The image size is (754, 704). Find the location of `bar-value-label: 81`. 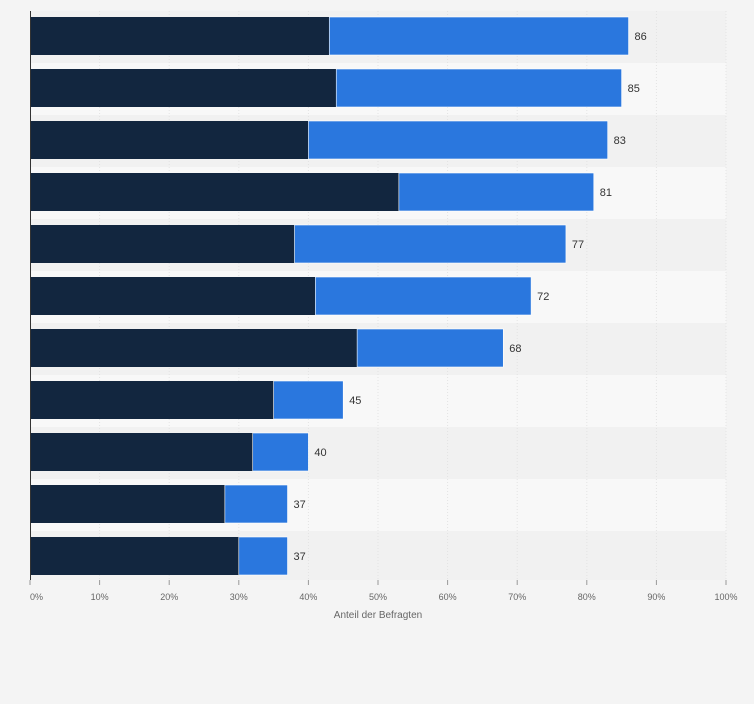

bar-value-label: 81 is located at coordinates (606, 193).